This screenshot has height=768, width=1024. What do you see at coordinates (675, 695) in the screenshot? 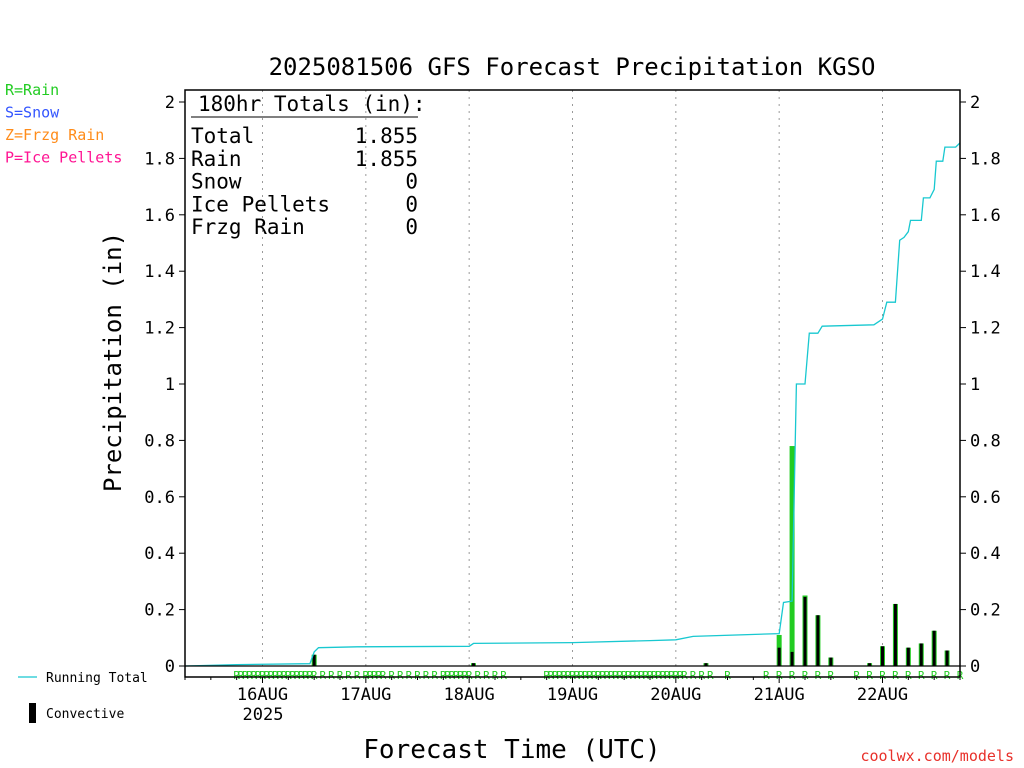
I see `x-tick-label: 20AUG` at bounding box center [675, 695].